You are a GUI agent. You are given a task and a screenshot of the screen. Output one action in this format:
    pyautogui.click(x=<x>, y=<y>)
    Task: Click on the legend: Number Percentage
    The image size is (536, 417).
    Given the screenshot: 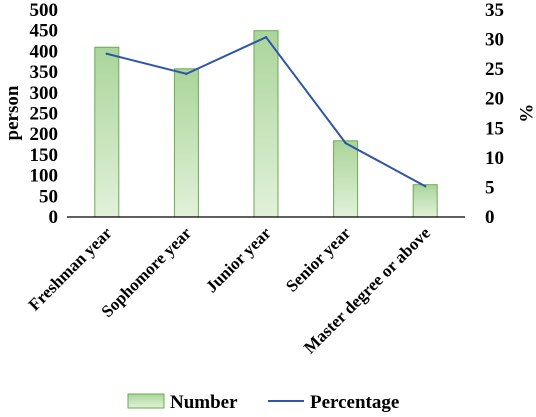 What is the action you would take?
    pyautogui.click(x=263, y=402)
    